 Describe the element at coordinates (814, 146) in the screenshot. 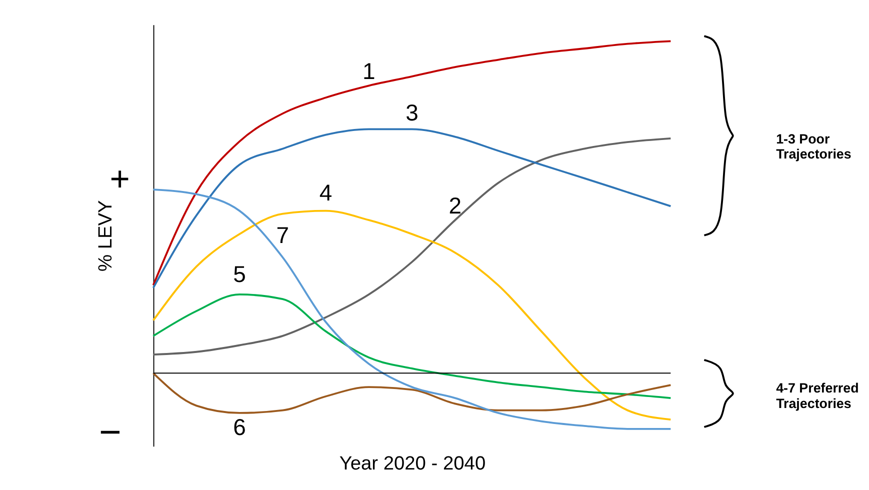

I see `text: 1-3 Poor Trajectories` at that location.